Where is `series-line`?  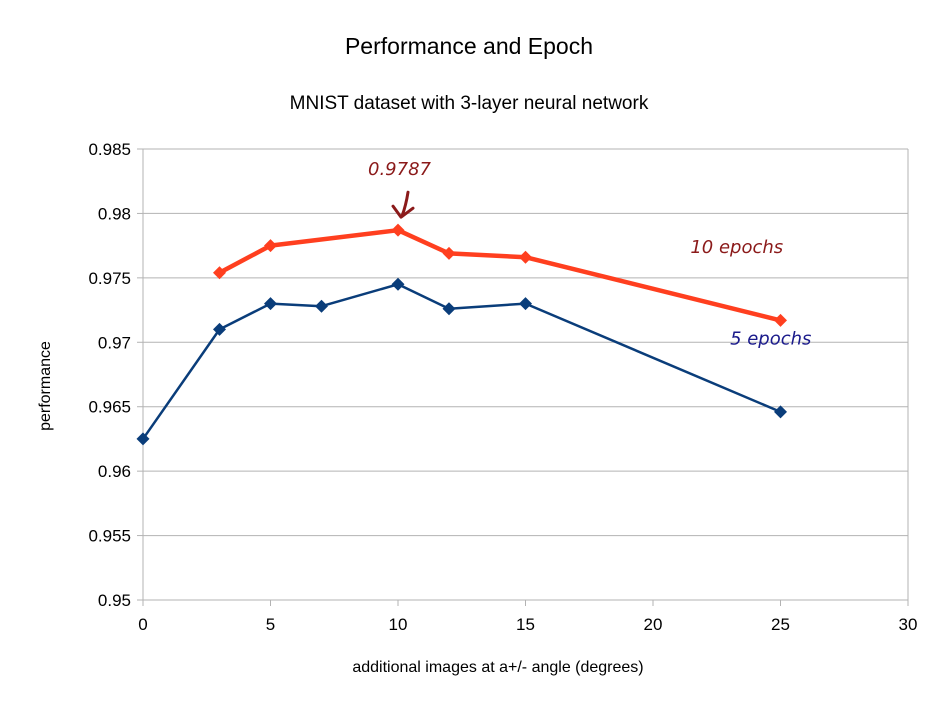
series-line is located at coordinates (500, 275).